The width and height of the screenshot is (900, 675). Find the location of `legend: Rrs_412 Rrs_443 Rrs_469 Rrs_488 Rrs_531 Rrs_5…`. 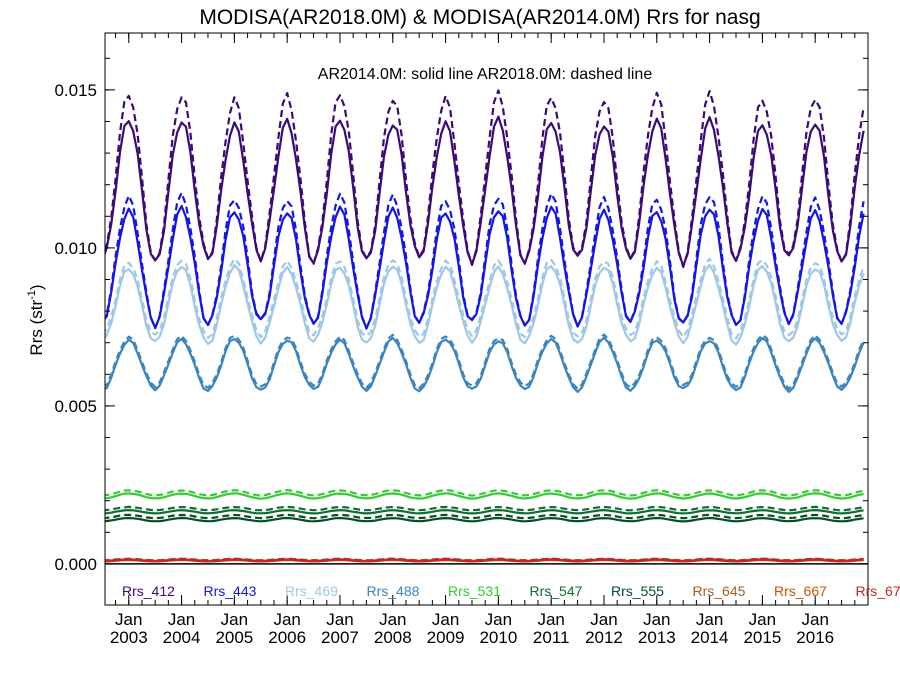

legend: Rrs_412 Rrs_443 Rrs_469 Rrs_488 Rrs_531 Rrs_5… is located at coordinates (511, 591).